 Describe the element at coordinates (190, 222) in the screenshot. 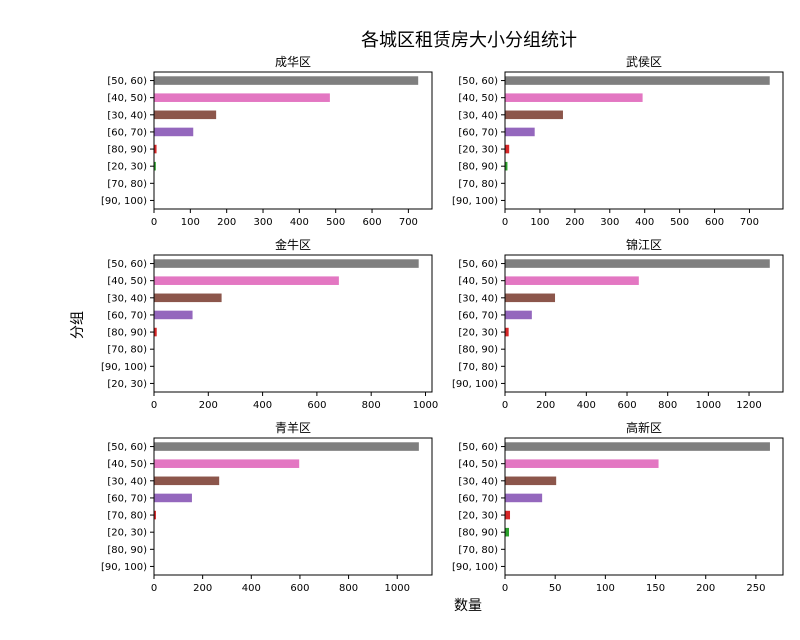

I see `x-tick-label: 100` at that location.